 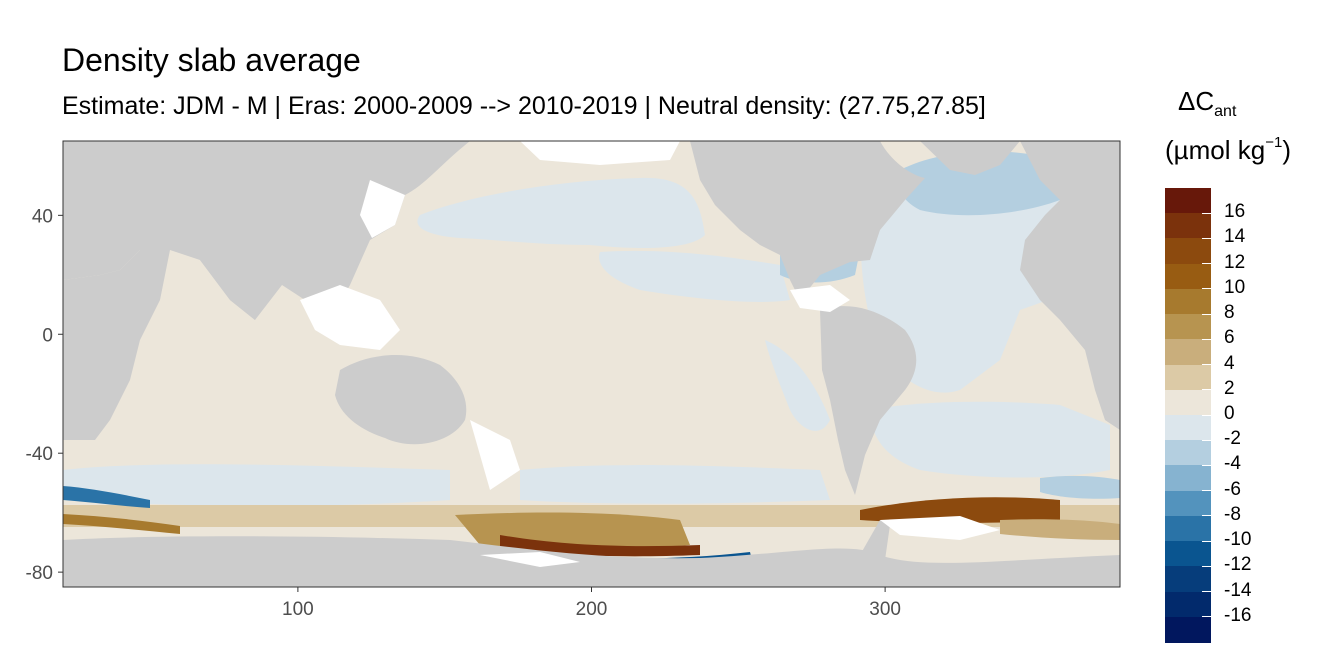 I want to click on legend-label: -10, so click(x=1238, y=540).